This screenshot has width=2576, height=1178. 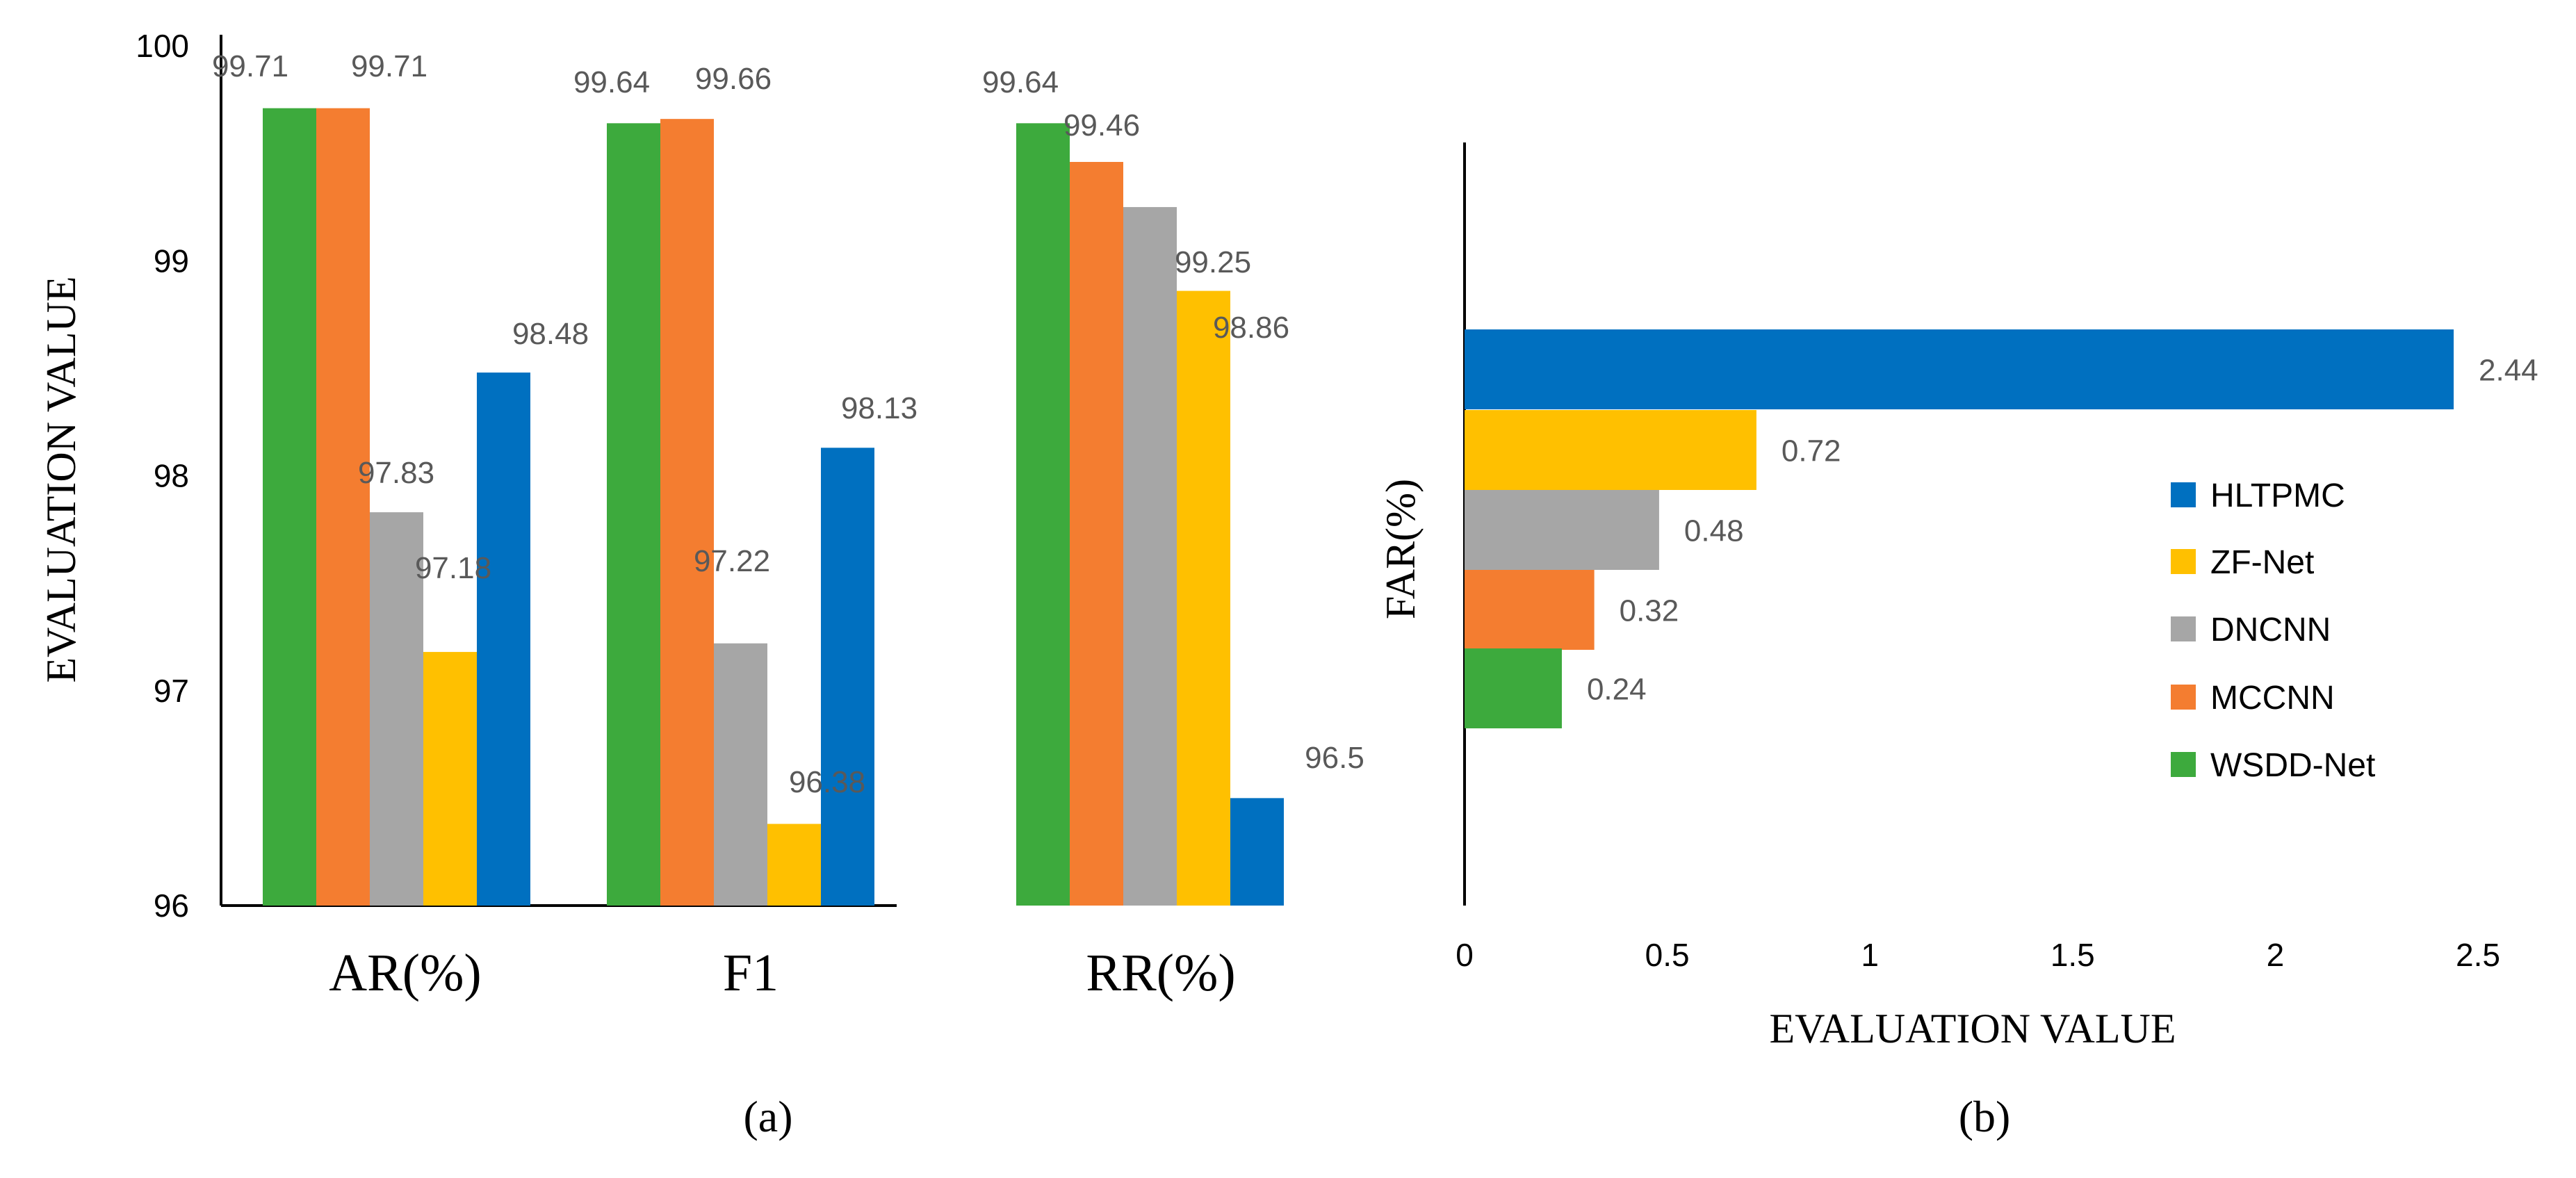 What do you see at coordinates (2183, 494) in the screenshot?
I see `legend-swatch-hltpmc` at bounding box center [2183, 494].